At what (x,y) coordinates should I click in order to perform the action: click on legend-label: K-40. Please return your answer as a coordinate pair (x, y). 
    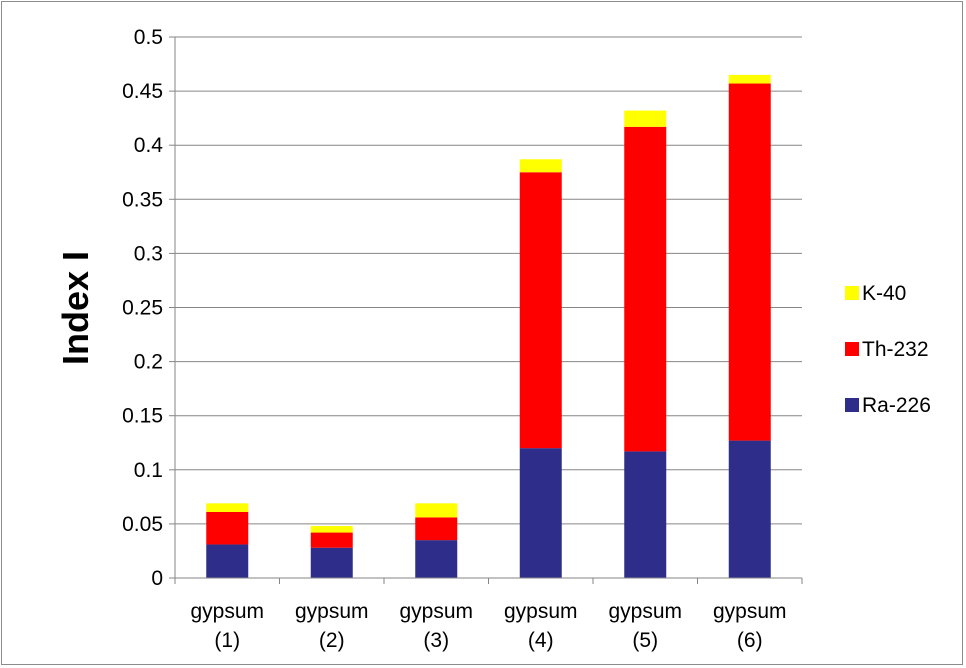
    Looking at the image, I should click on (884, 293).